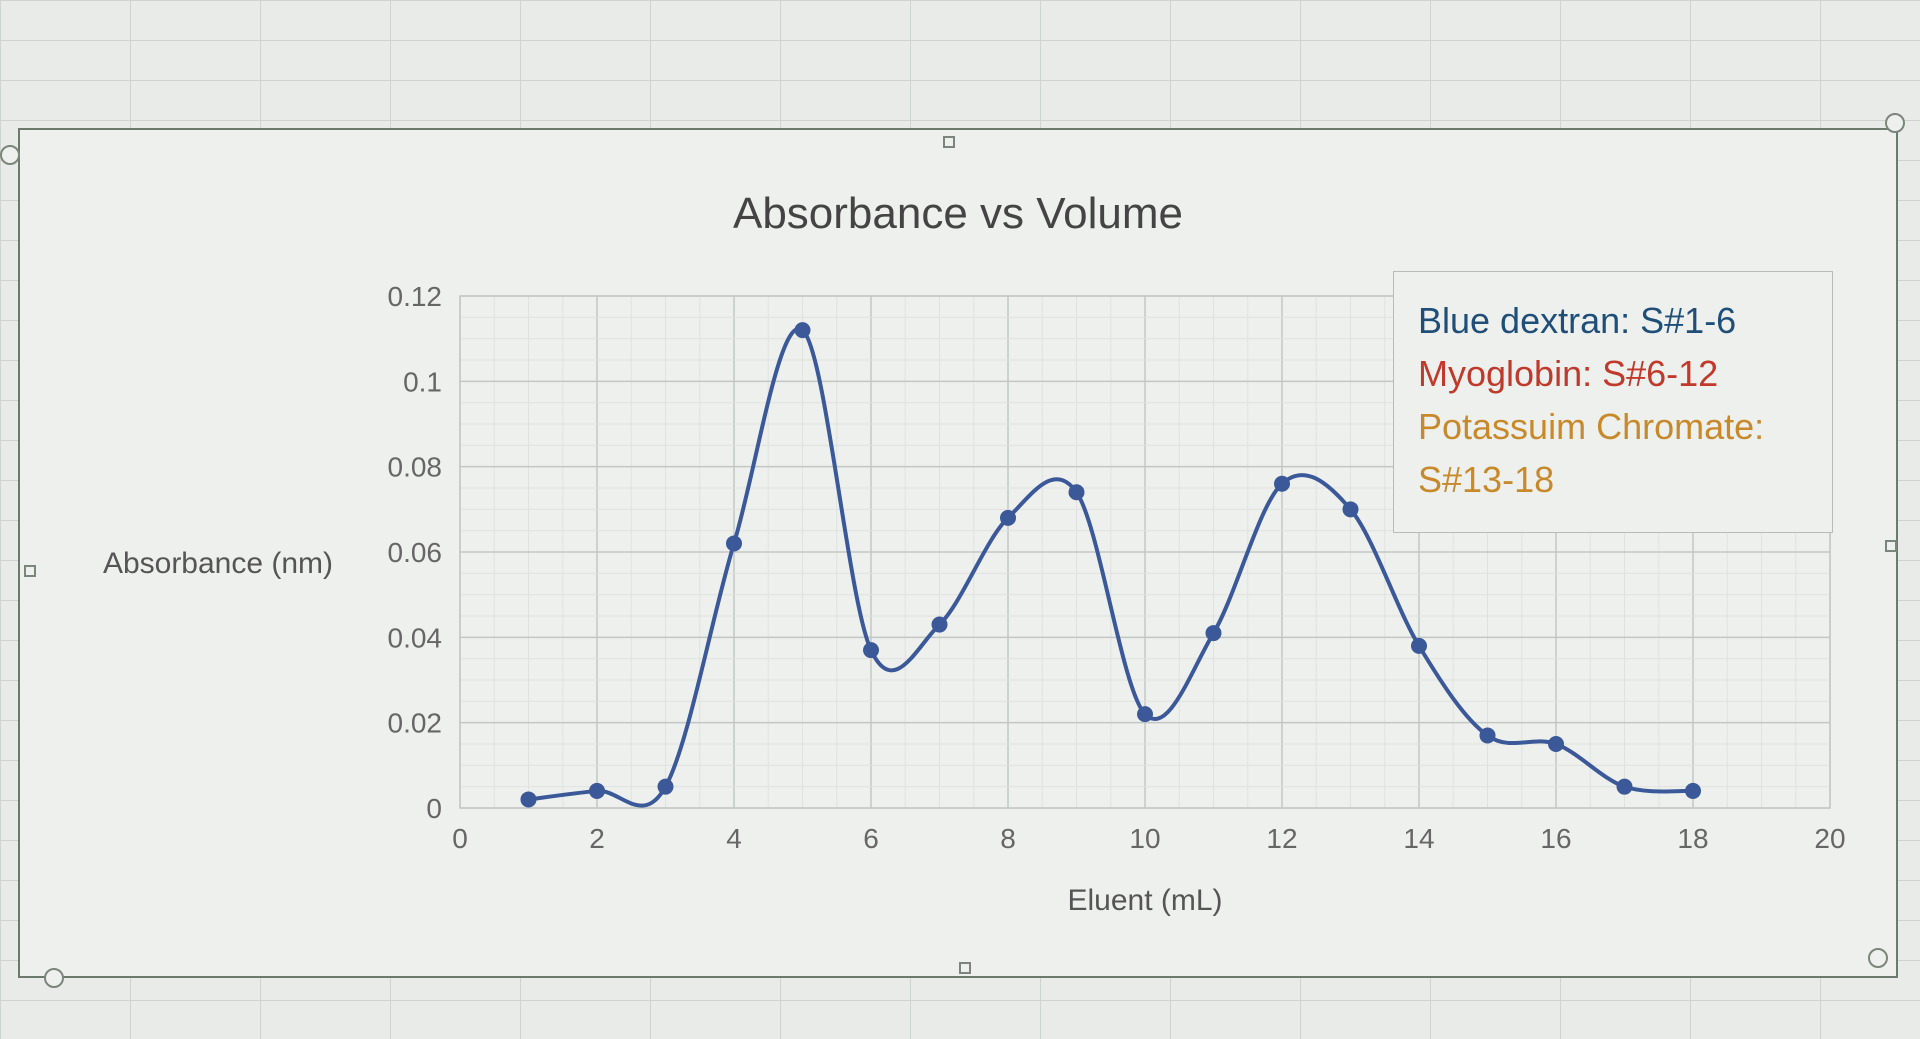  What do you see at coordinates (460, 838) in the screenshot?
I see `x-tick-label: 0` at bounding box center [460, 838].